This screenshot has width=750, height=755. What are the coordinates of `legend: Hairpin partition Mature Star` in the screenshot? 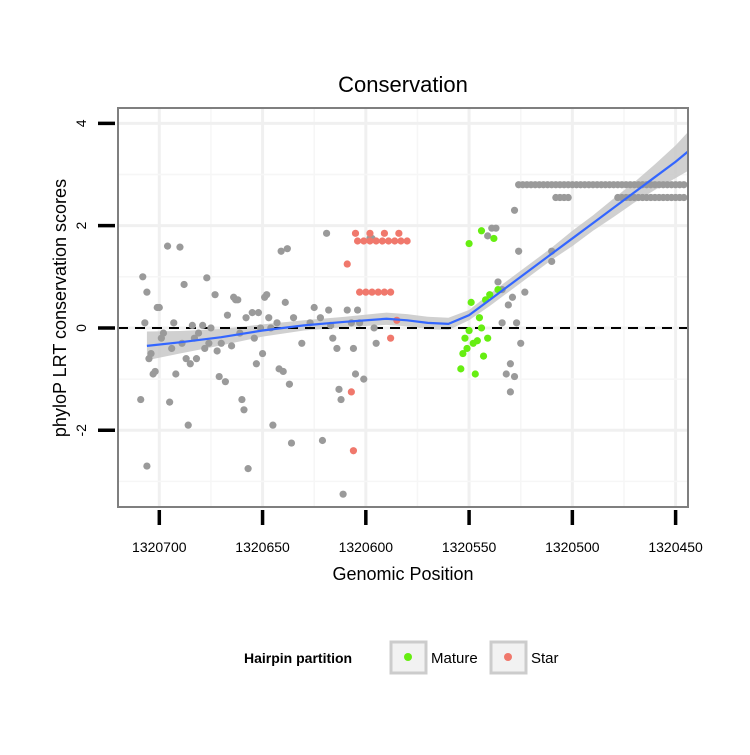 It's located at (401, 657).